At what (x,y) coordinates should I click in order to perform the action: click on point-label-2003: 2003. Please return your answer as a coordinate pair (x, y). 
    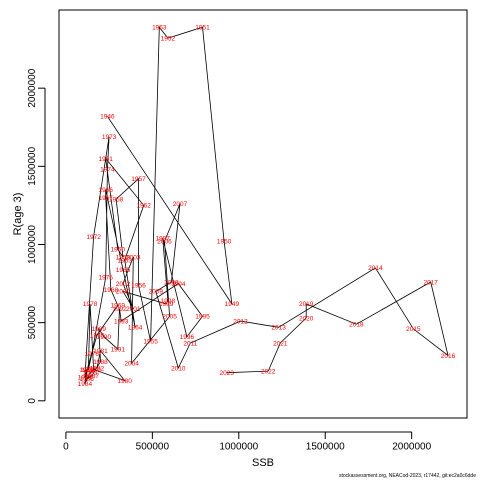
    Looking at the image, I should click on (133, 257).